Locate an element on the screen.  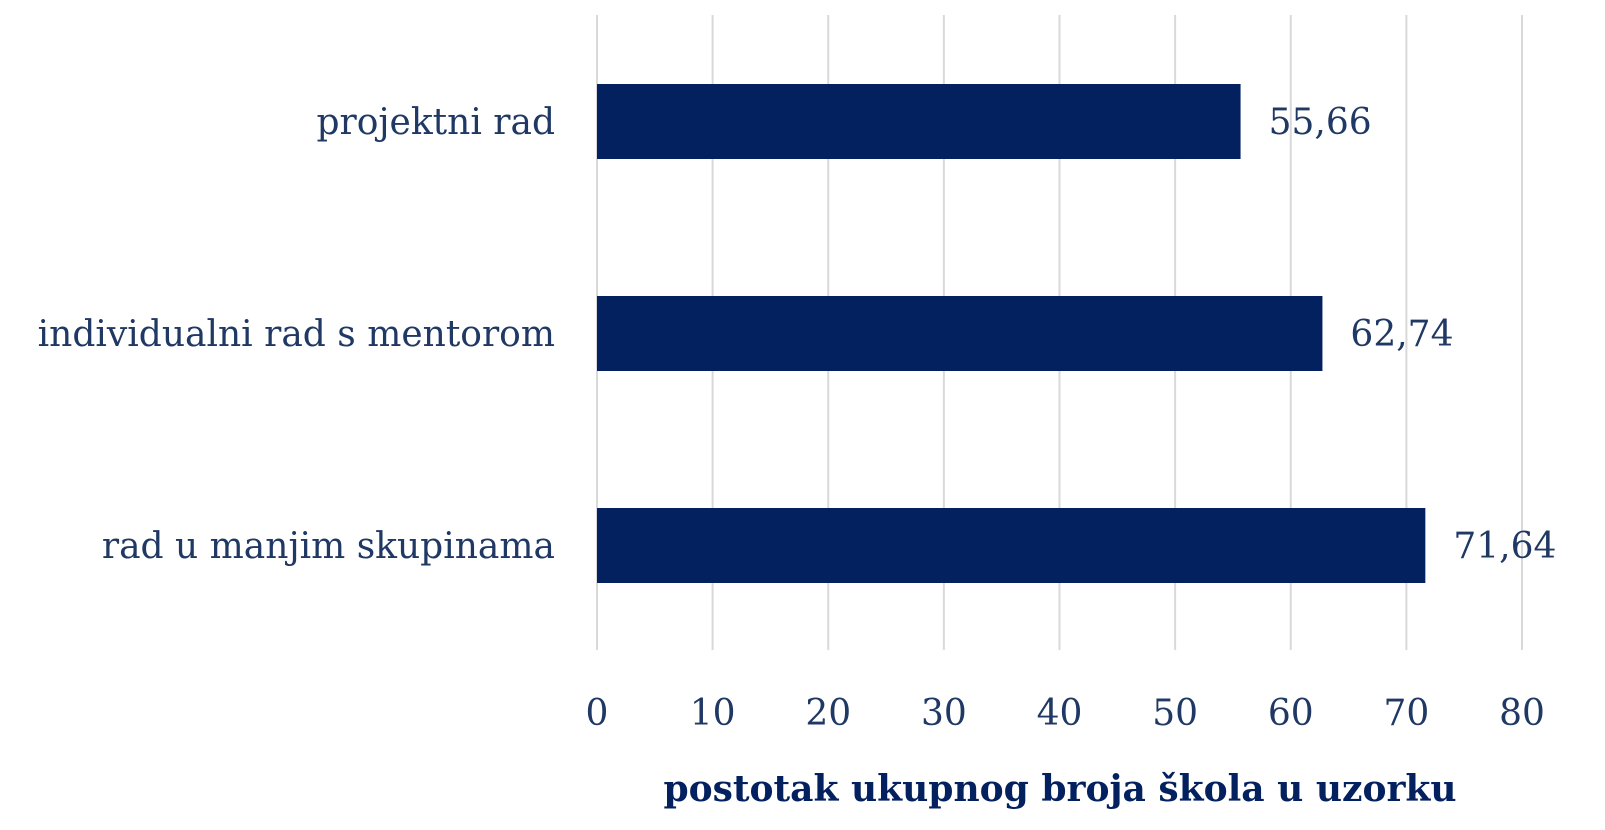
value-label: 62,74 is located at coordinates (1401, 334).